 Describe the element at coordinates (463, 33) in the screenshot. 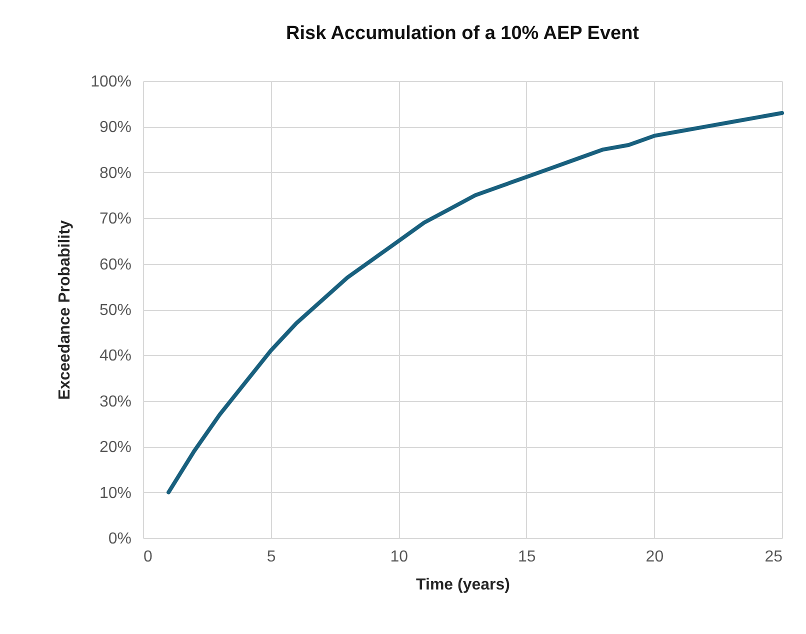

I see `chart-title: Risk Accumulation of a 10% AEP Event` at that location.